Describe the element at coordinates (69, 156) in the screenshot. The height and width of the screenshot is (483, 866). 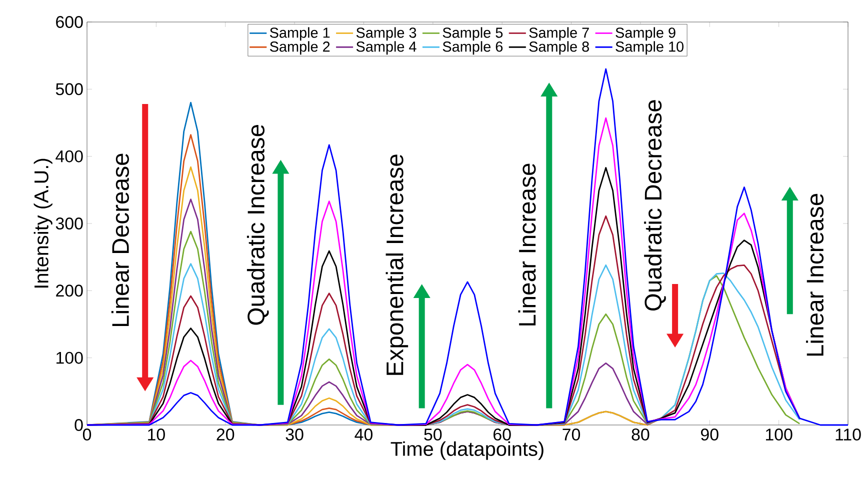
I see `y-tick-label: 400` at that location.